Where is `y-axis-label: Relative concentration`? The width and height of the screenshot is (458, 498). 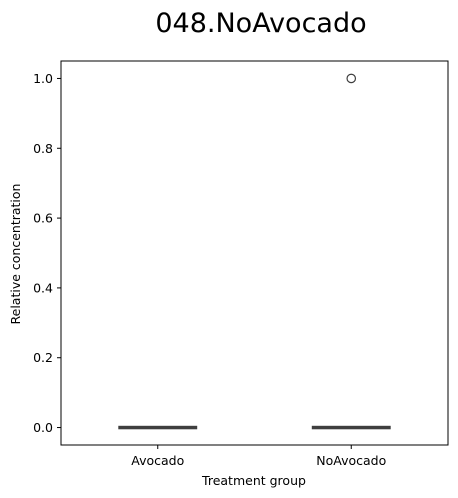
y-axis-label: Relative concentration is located at coordinates (15, 254).